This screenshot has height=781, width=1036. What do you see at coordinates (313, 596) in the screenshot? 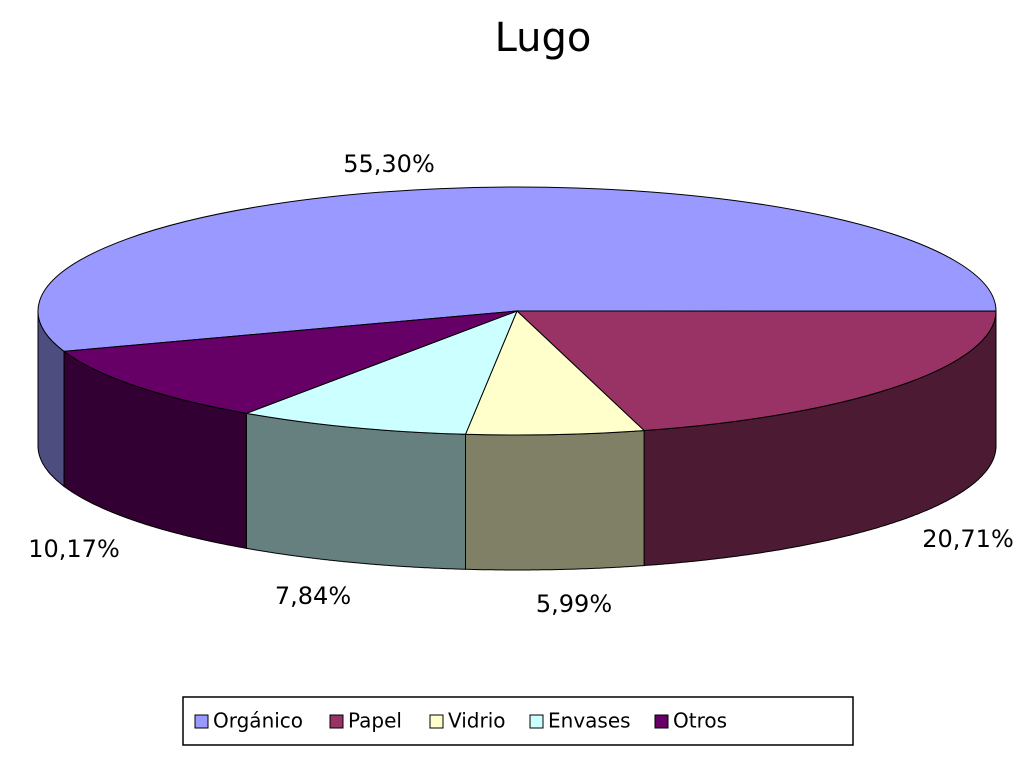
I see `data-label: 7,84%` at bounding box center [313, 596].